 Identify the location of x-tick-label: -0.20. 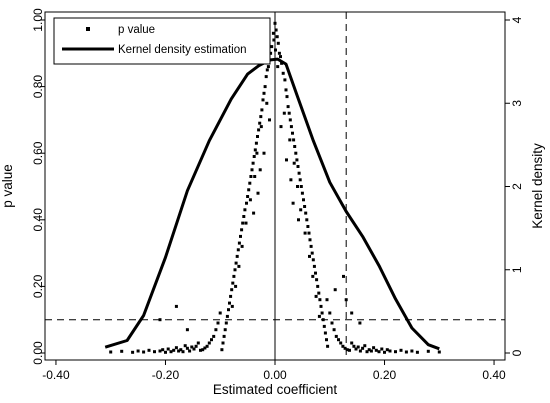
(166, 375).